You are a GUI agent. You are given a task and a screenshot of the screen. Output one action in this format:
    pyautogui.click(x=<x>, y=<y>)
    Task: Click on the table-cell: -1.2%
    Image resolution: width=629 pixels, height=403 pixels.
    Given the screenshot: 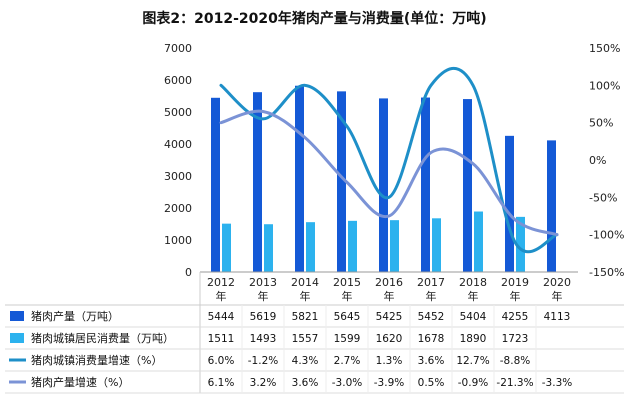 What is the action you would take?
    pyautogui.click(x=263, y=361)
    